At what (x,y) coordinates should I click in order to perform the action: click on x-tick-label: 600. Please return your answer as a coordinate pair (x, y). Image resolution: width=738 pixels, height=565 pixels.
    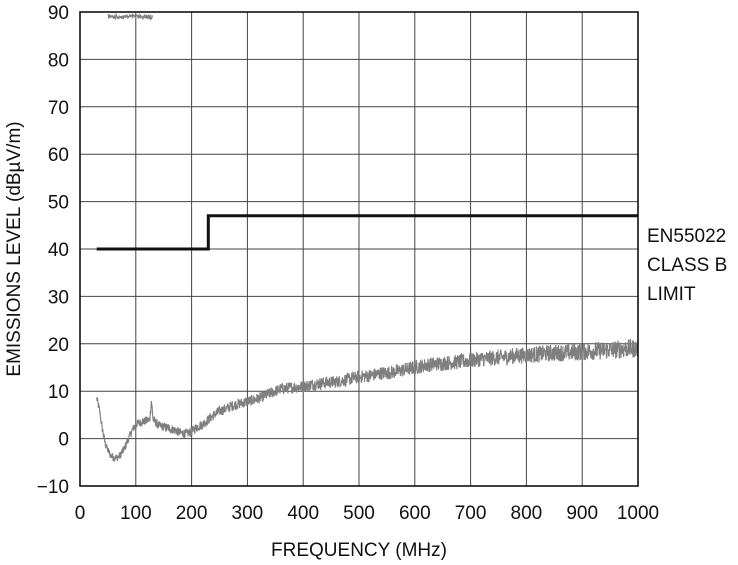
    Looking at the image, I should click on (415, 513).